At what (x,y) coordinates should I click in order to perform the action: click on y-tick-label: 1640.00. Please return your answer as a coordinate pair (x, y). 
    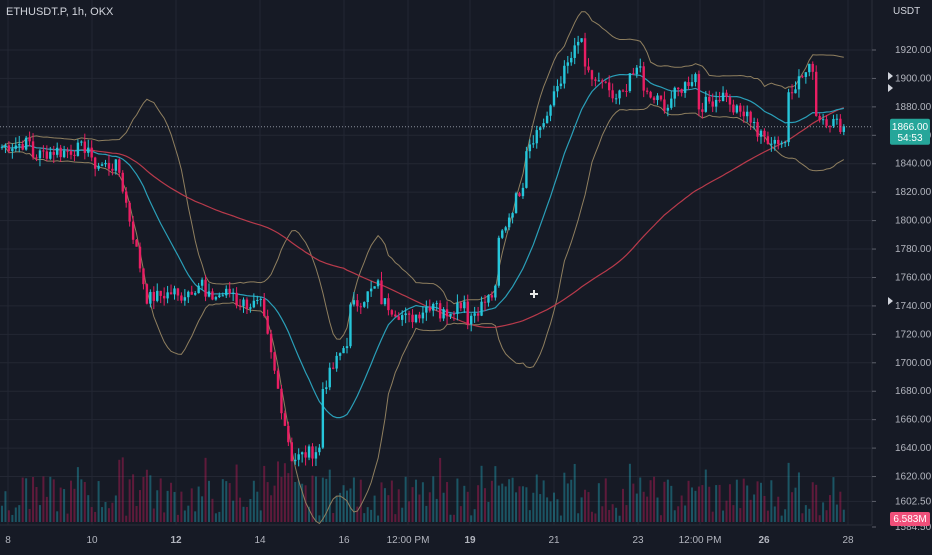
    Looking at the image, I should click on (913, 448).